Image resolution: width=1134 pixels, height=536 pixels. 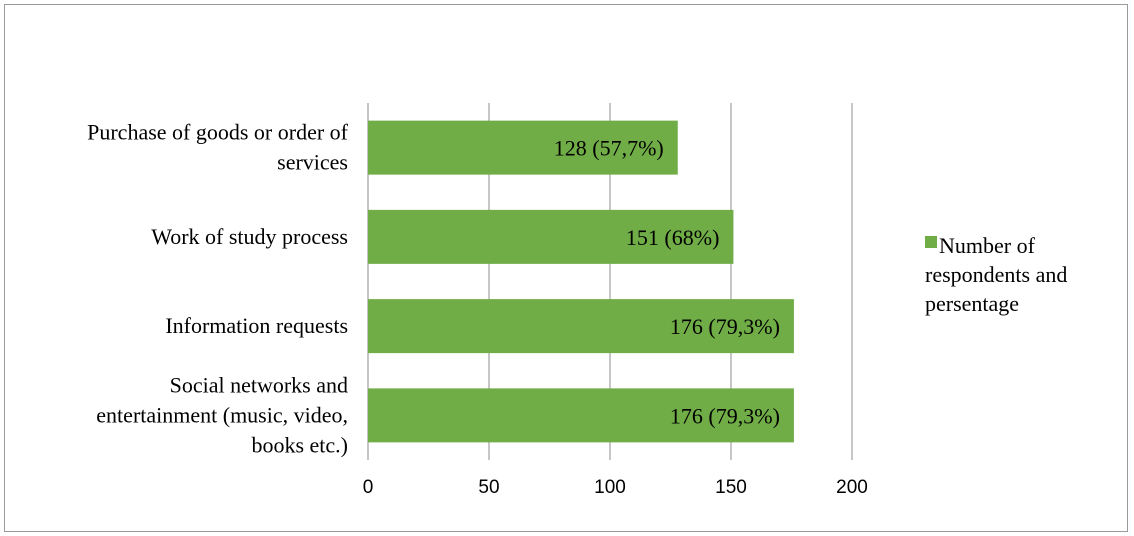 I want to click on legend-swatch, so click(x=931, y=242).